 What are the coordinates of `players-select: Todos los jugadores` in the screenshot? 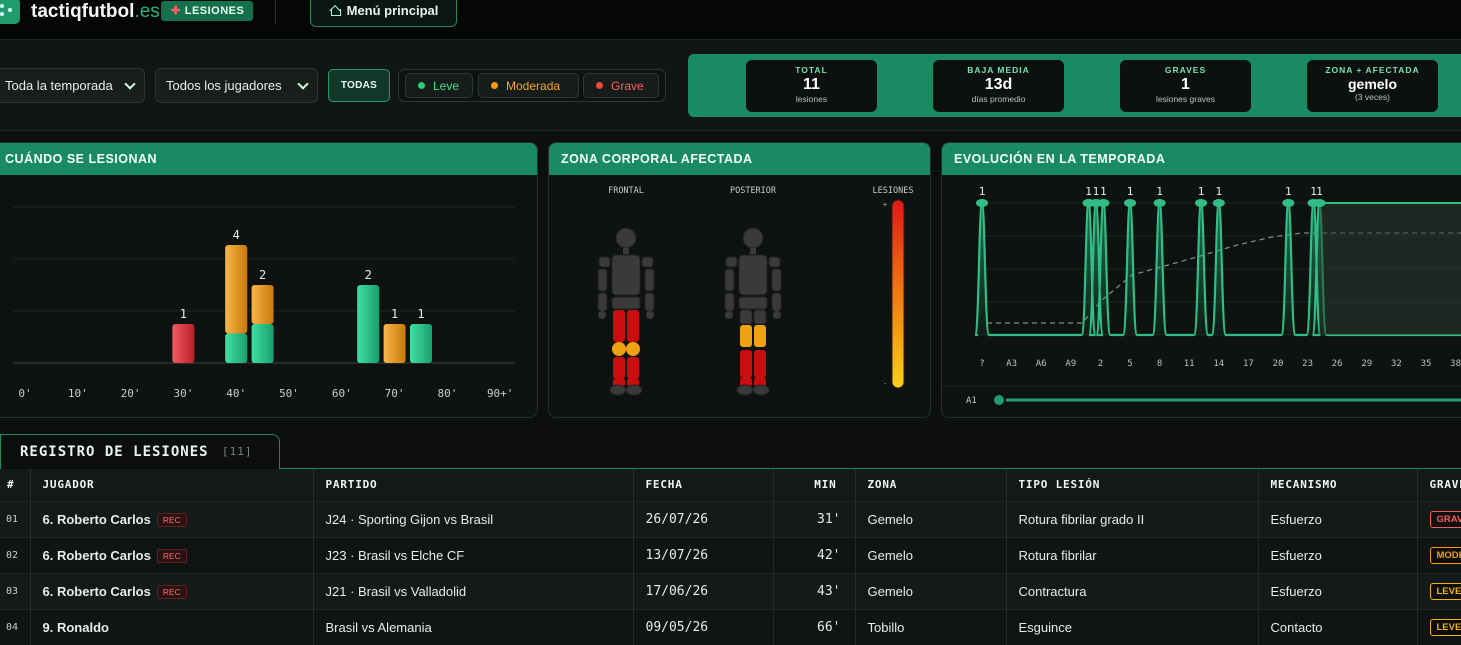 It's located at (236, 85).